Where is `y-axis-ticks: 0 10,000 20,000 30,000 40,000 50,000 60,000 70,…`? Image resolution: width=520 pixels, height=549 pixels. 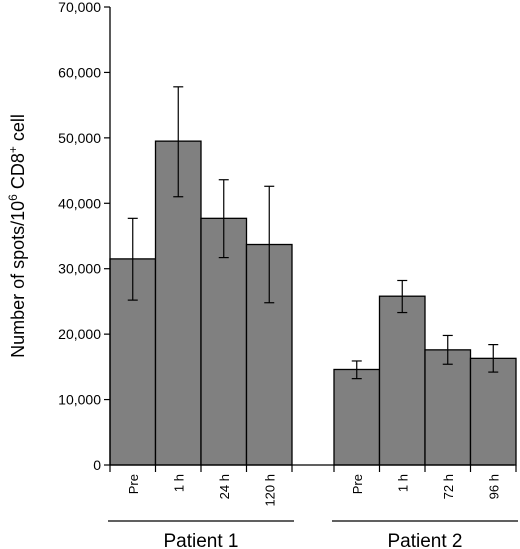 y-axis-ticks: 0 10,000 20,000 30,000 40,000 50,000 60,000 70,… is located at coordinates (84, 236).